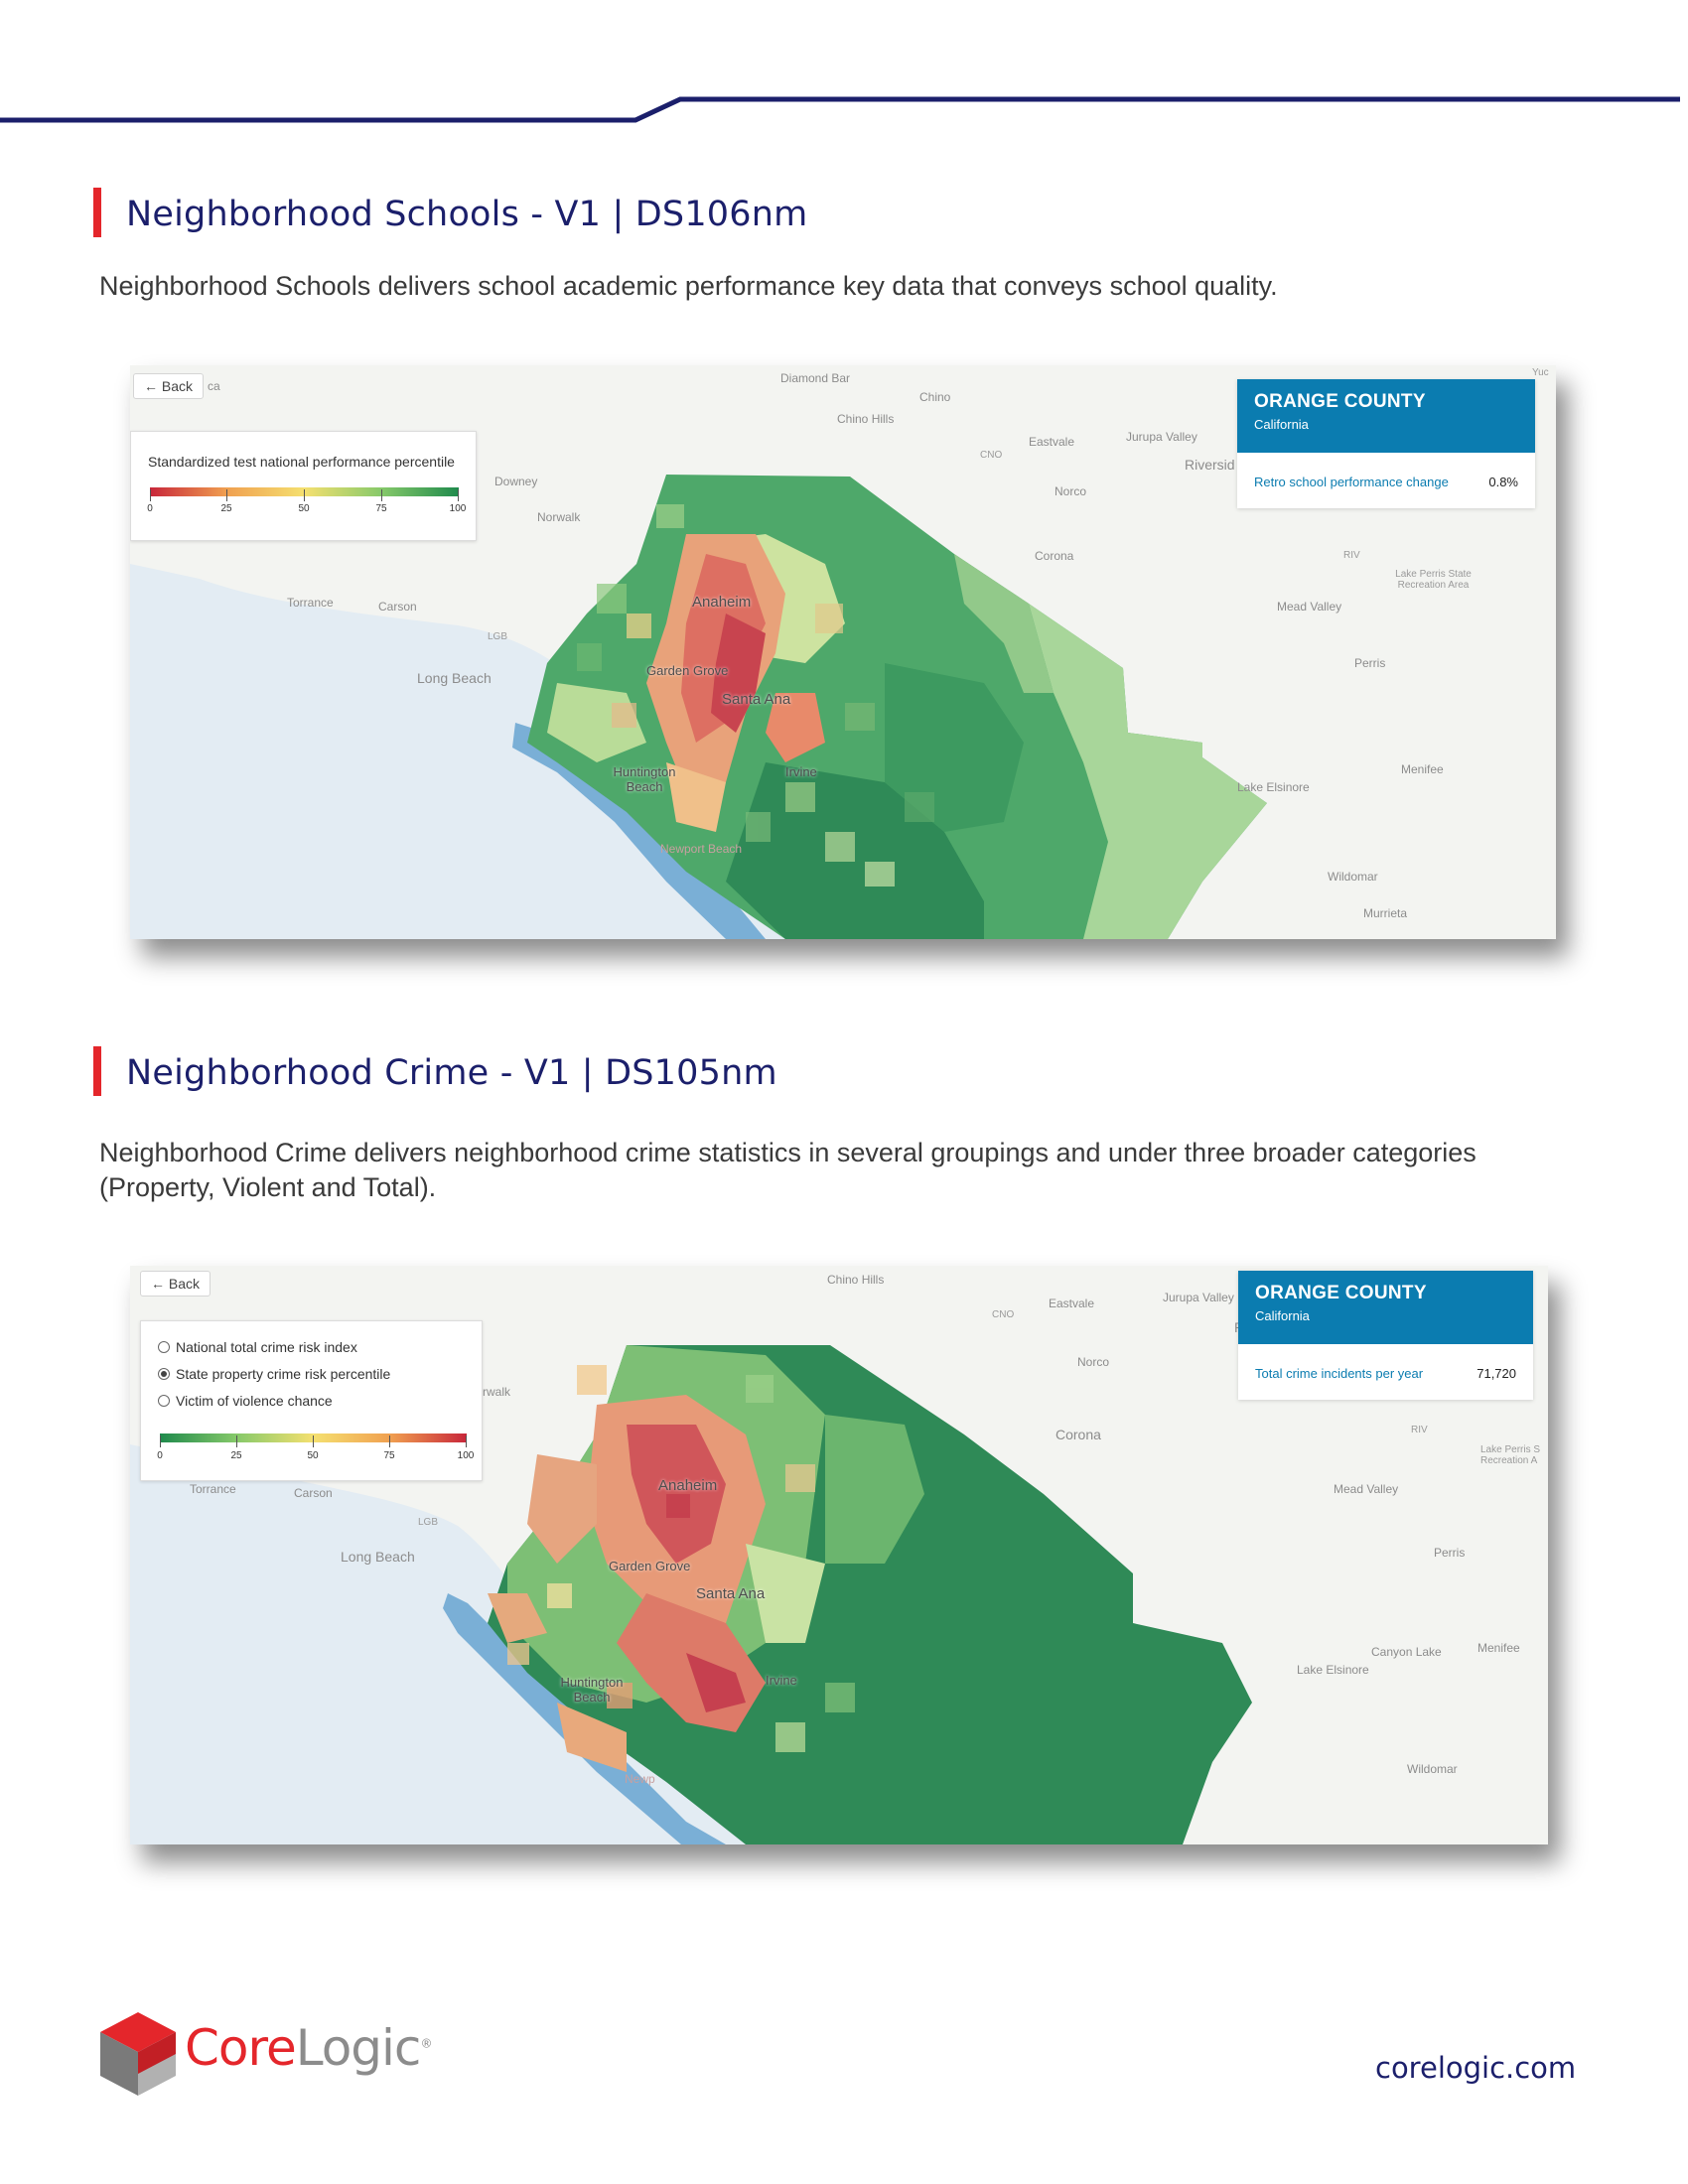  Describe the element at coordinates (815, 378) in the screenshot. I see `place-label: Diamond Bar` at that location.